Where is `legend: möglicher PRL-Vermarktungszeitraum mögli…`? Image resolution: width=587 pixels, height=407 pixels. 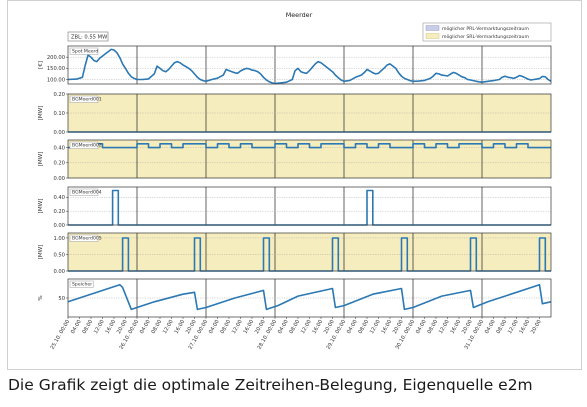
legend: möglicher PRL-Vermarktungszeitraum mögli… is located at coordinates (487, 32).